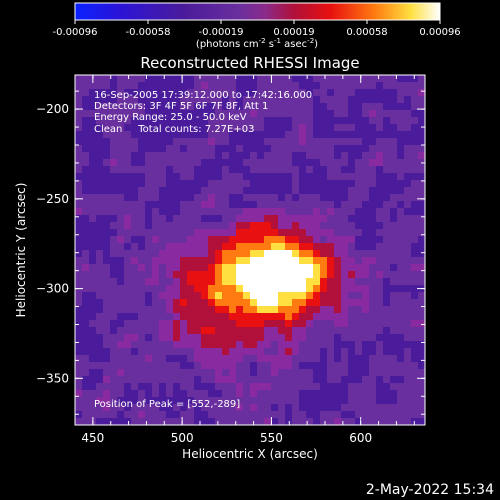  Describe the element at coordinates (21, 250) in the screenshot. I see `y-axis-label: Heliocentric Y (arcsec)` at that location.